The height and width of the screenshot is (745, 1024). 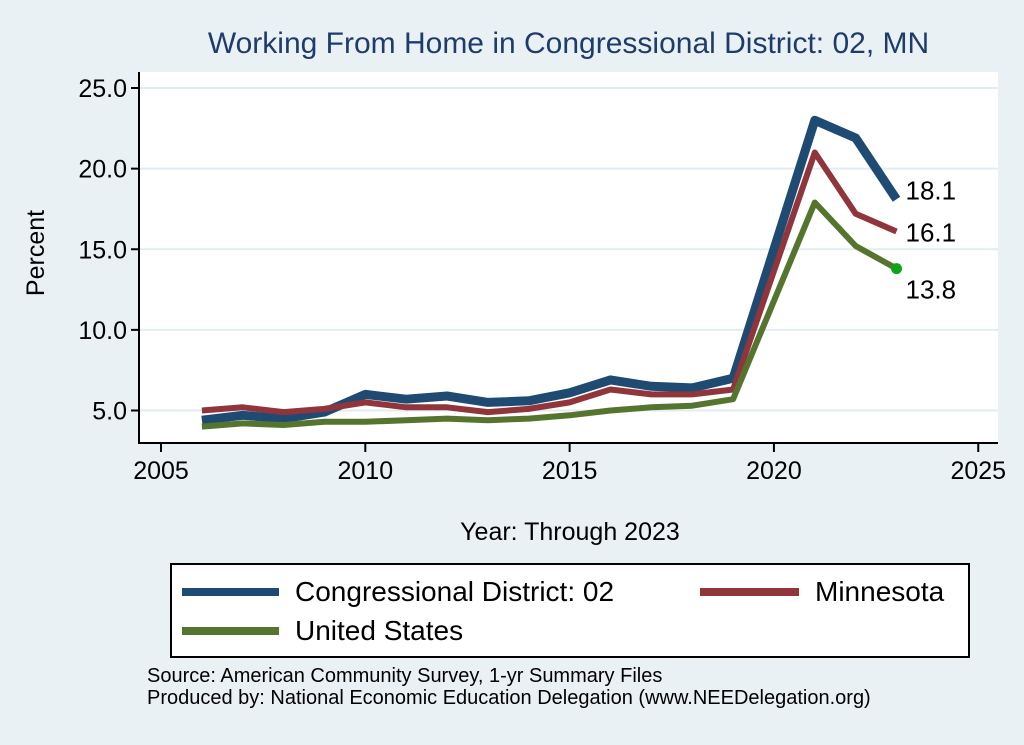 What do you see at coordinates (36, 253) in the screenshot?
I see `y-axis-title: Percent` at bounding box center [36, 253].